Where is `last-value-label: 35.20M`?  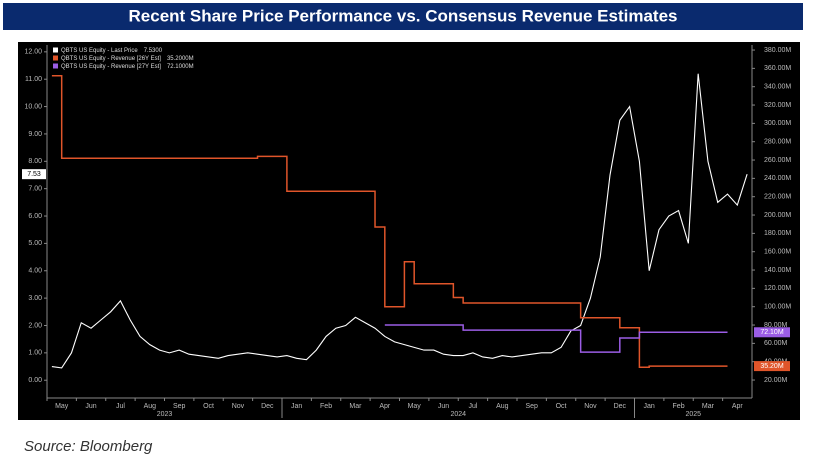
last-value-label: 35.20M is located at coordinates (772, 366).